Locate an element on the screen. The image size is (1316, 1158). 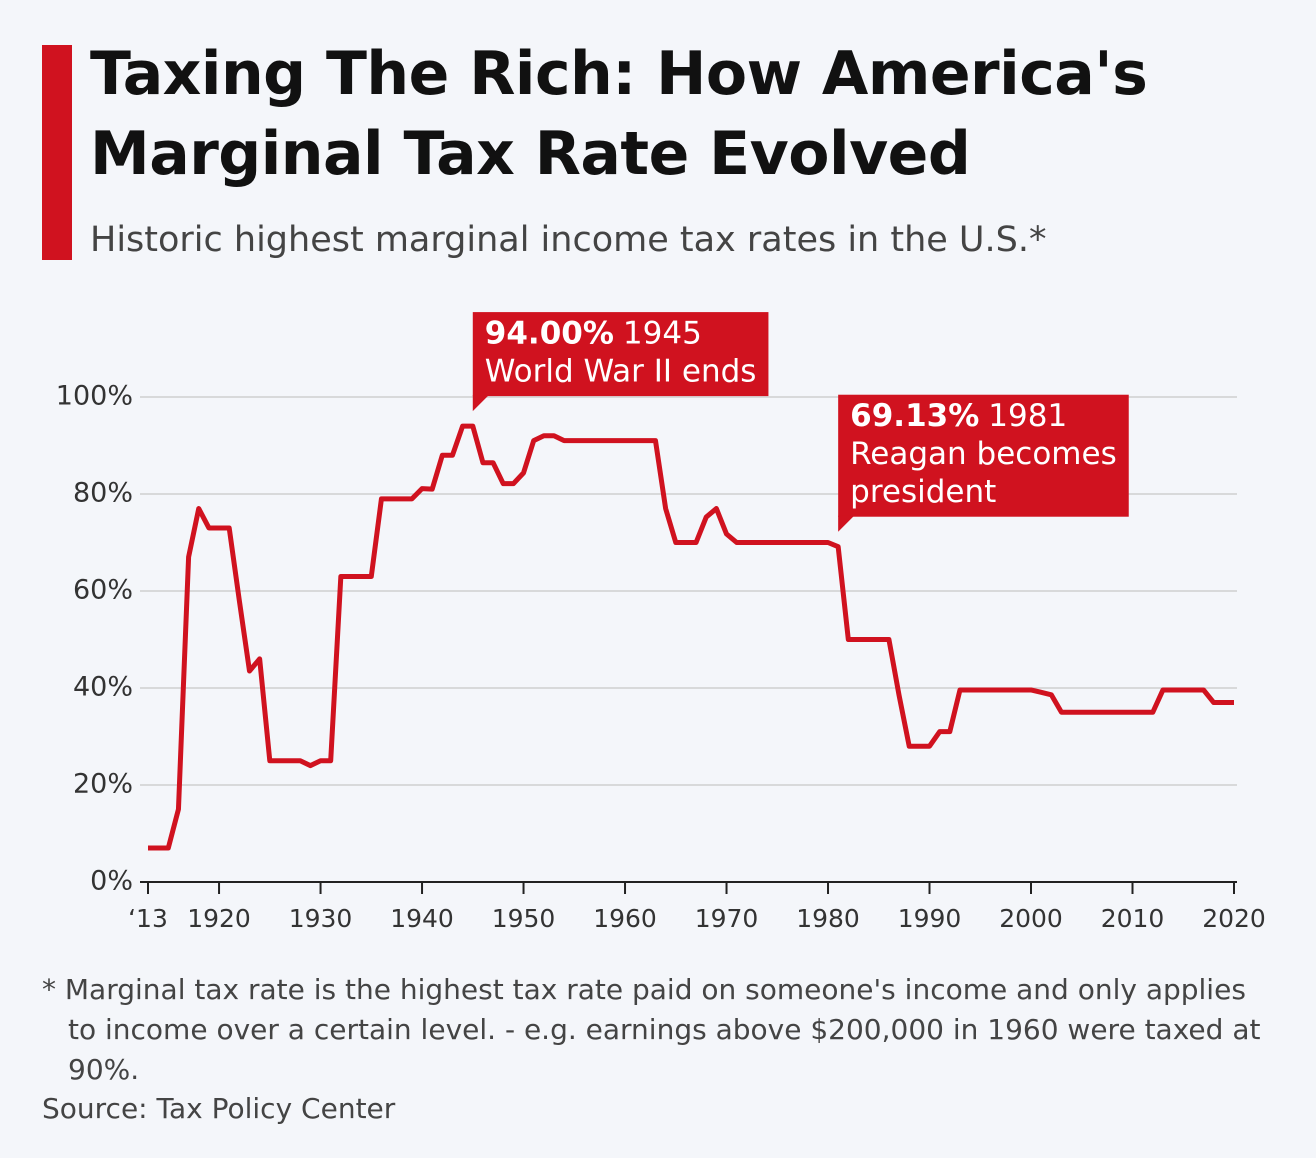
y-tick-label: 0% is located at coordinates (111, 881).